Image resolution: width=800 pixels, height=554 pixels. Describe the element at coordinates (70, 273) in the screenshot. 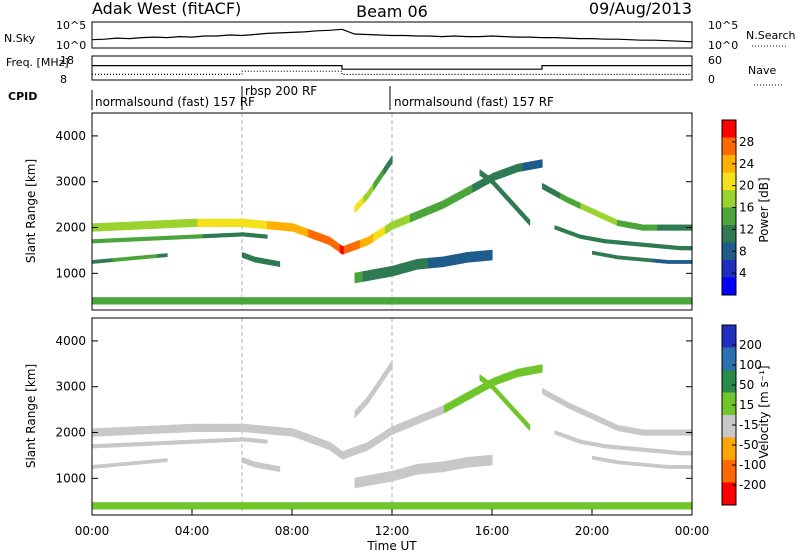

I see `ytick-label-0: 1000` at that location.